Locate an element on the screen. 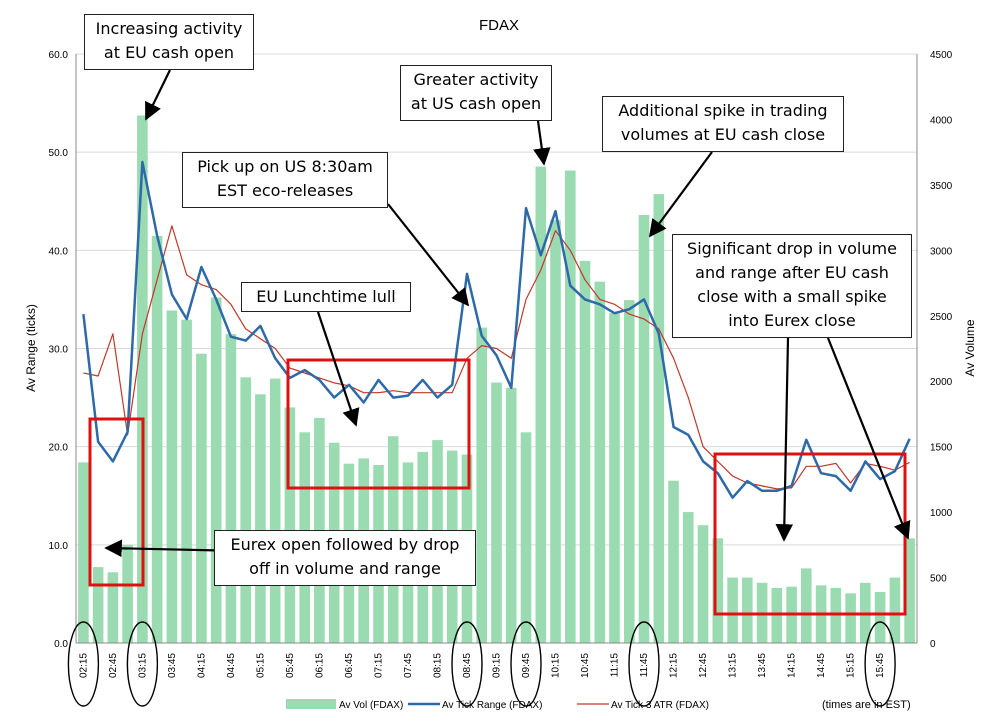  x-tick-label: 07:45 is located at coordinates (408, 665).